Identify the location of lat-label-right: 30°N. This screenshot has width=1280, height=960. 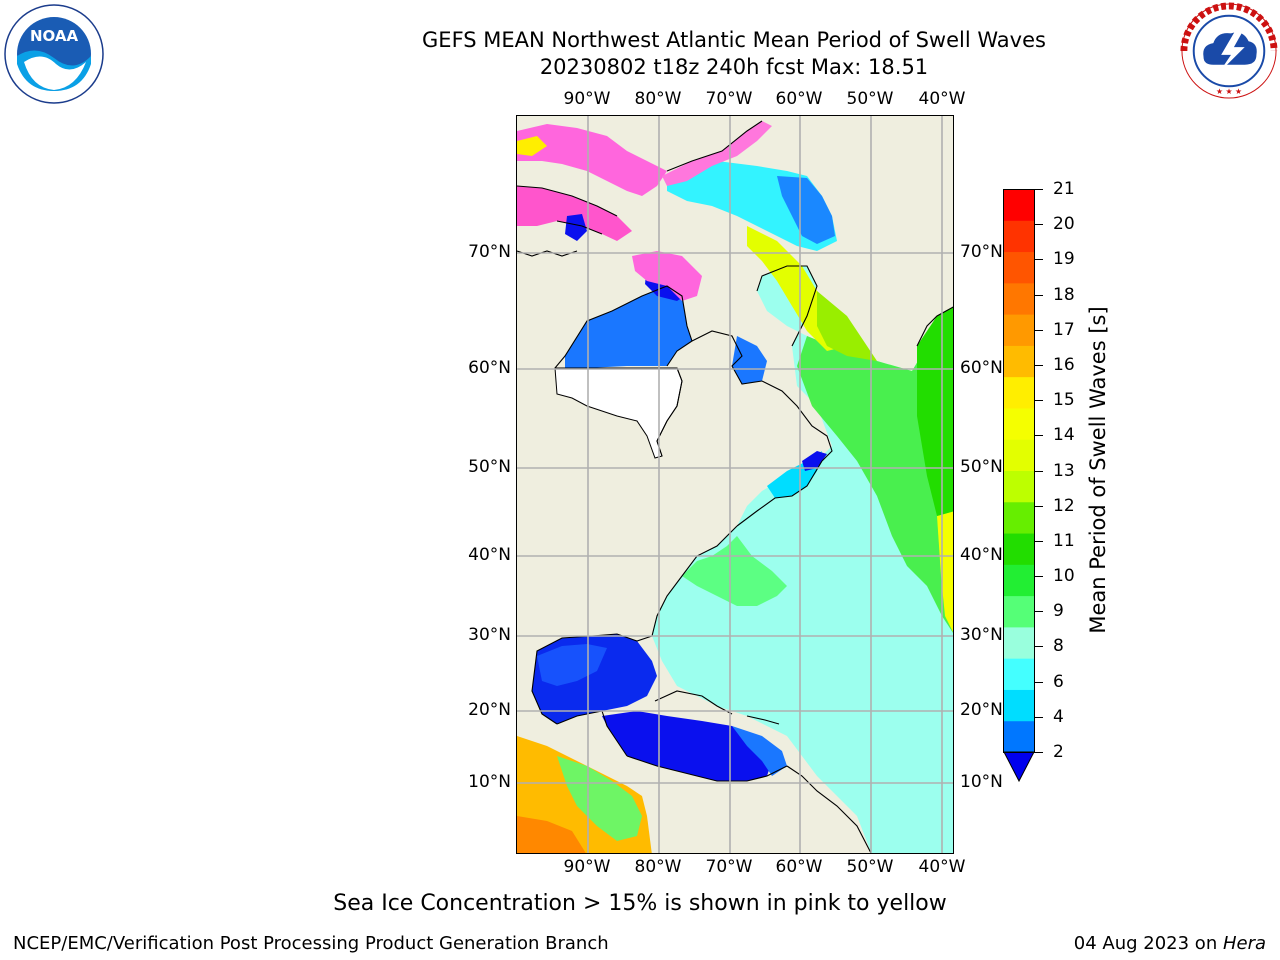
(981, 635).